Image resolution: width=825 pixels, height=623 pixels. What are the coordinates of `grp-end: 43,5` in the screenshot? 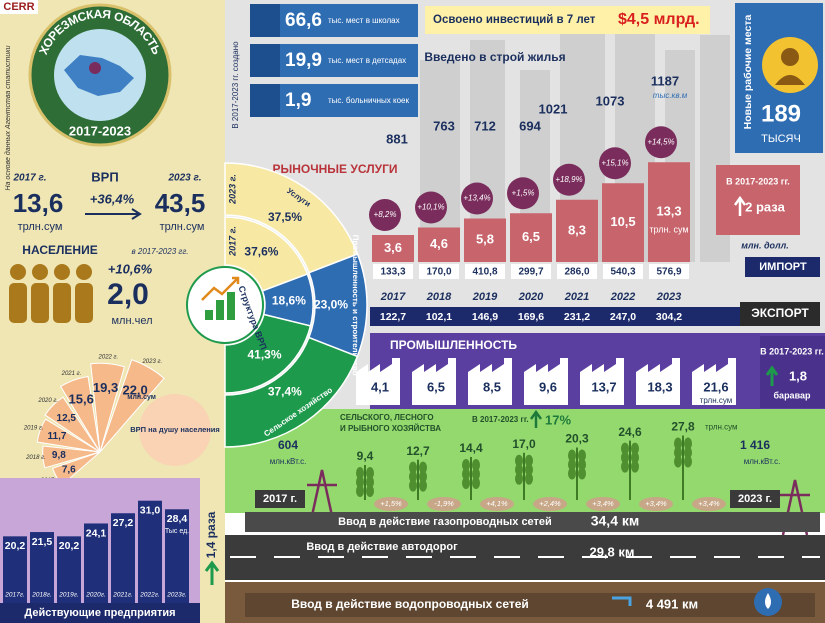 It's located at (180, 203).